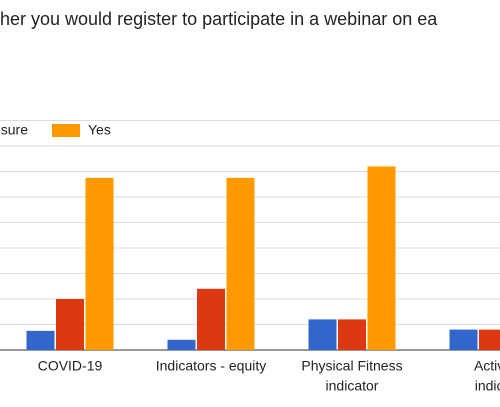 This screenshot has width=500, height=407. I want to click on x-tick-label: COVID-19, so click(70, 366).